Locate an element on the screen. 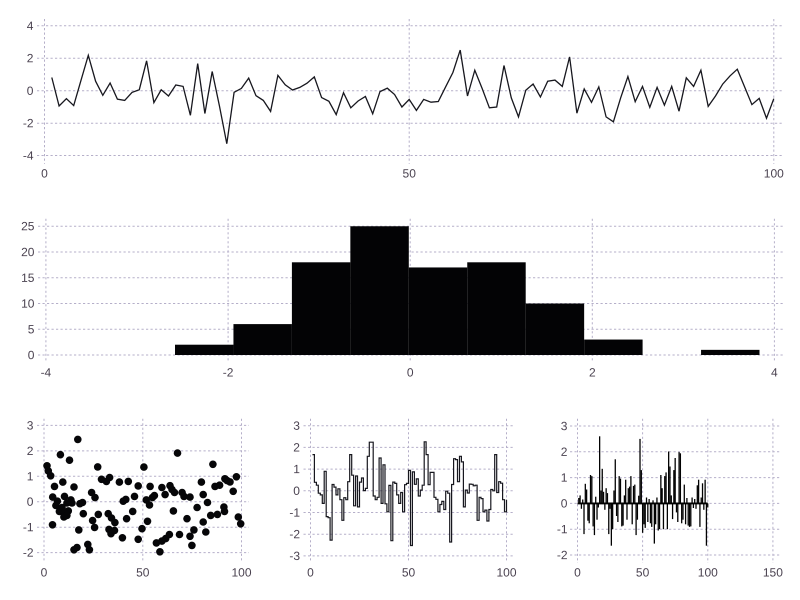 The height and width of the screenshot is (600, 800). svg-text: -3 is located at coordinates (294, 556).